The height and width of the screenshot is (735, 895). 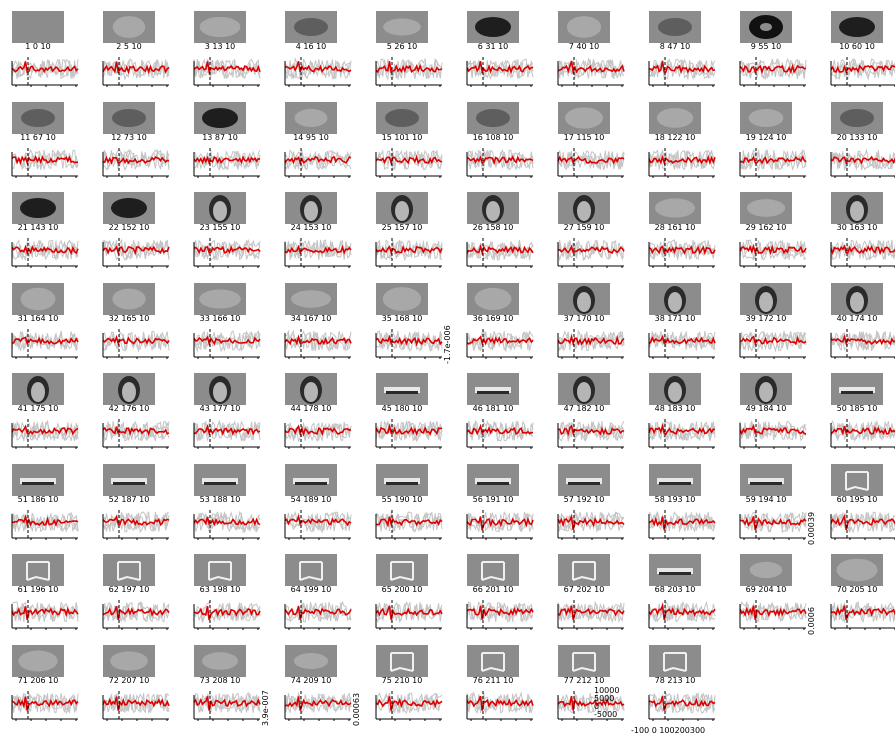 I want to click on stimulus-label: 66 201 10, so click(x=493, y=589).